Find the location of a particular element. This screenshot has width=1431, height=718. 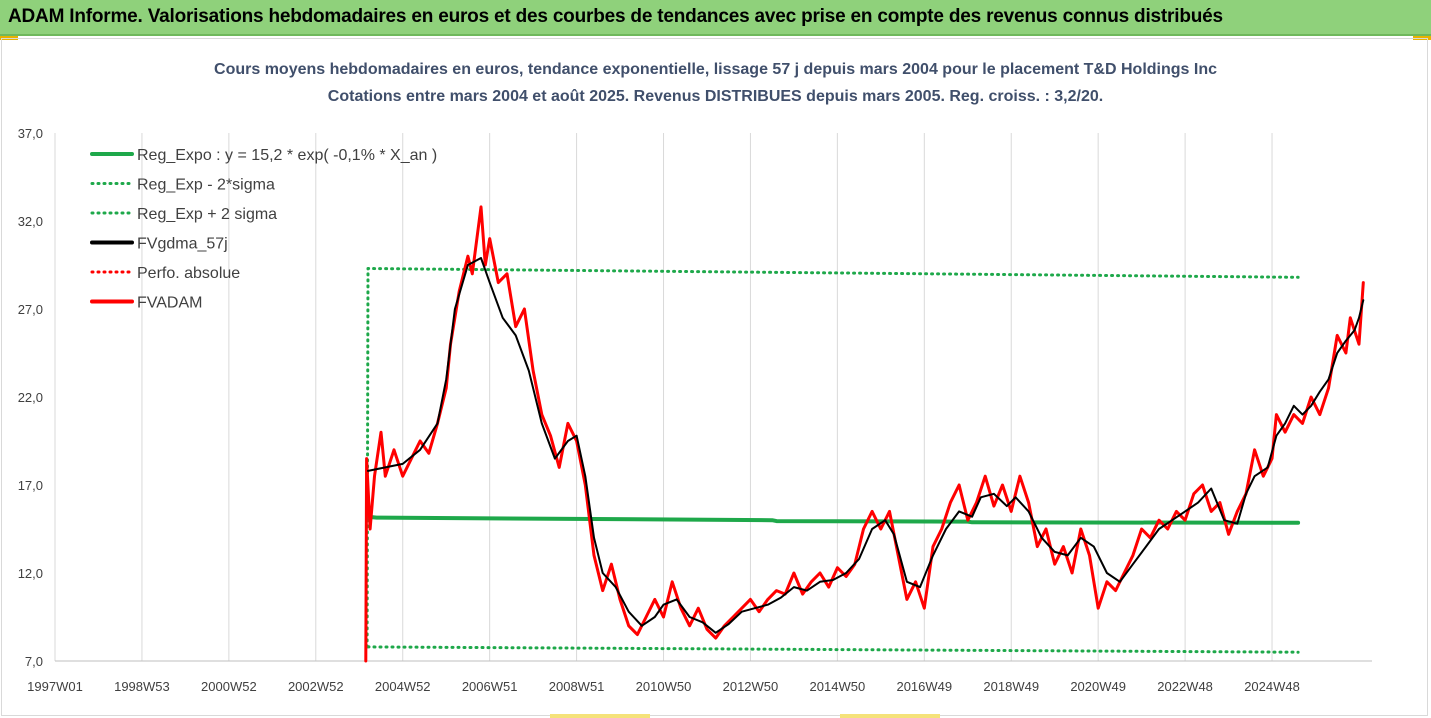

legend-label-1: Reg_Exp - 2*sigma is located at coordinates (206, 185).